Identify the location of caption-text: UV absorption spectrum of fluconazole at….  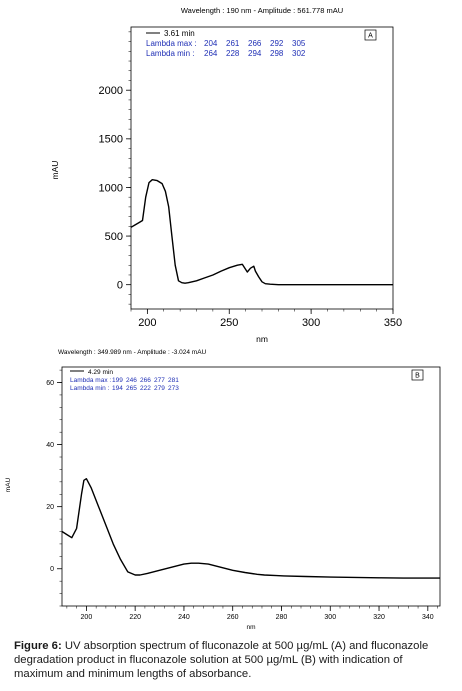
(221, 660).